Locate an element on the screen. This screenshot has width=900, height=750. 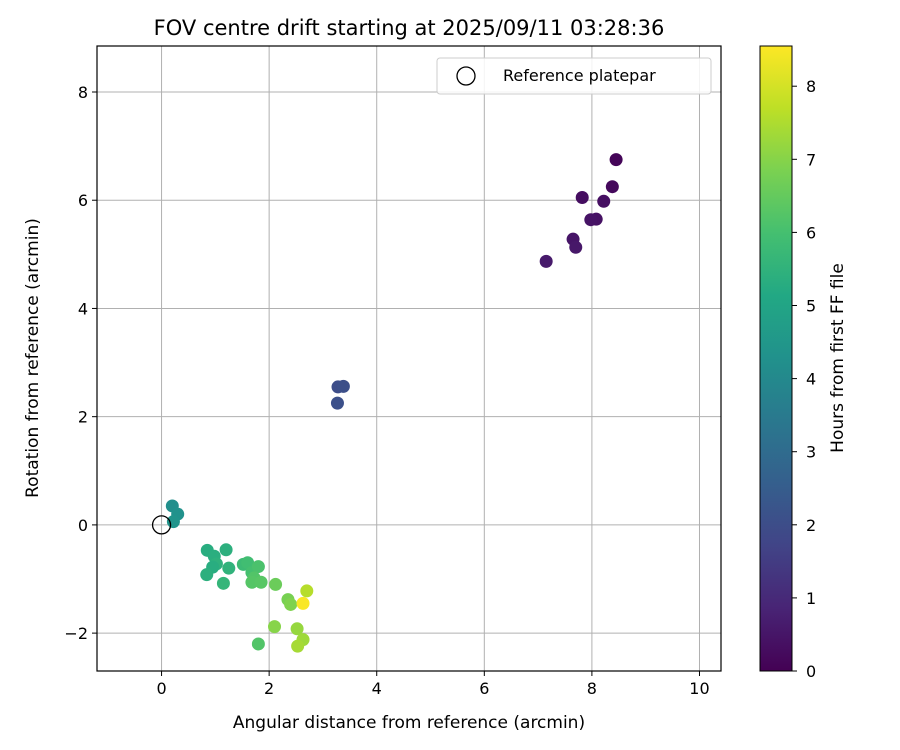
x-tick-label: 4 is located at coordinates (377, 688).